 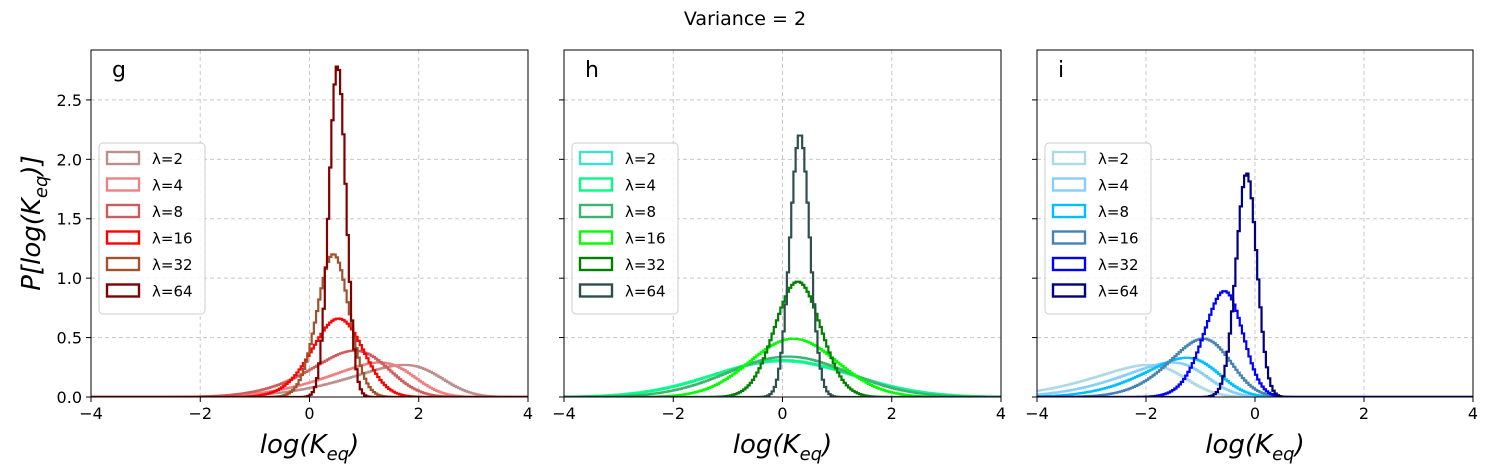 I want to click on y-tick-label: 1.0, so click(x=69, y=278).